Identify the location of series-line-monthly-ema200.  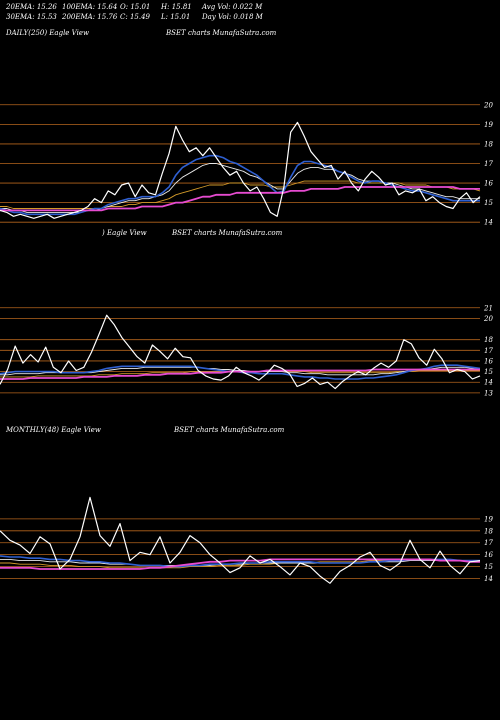
(240, 564).